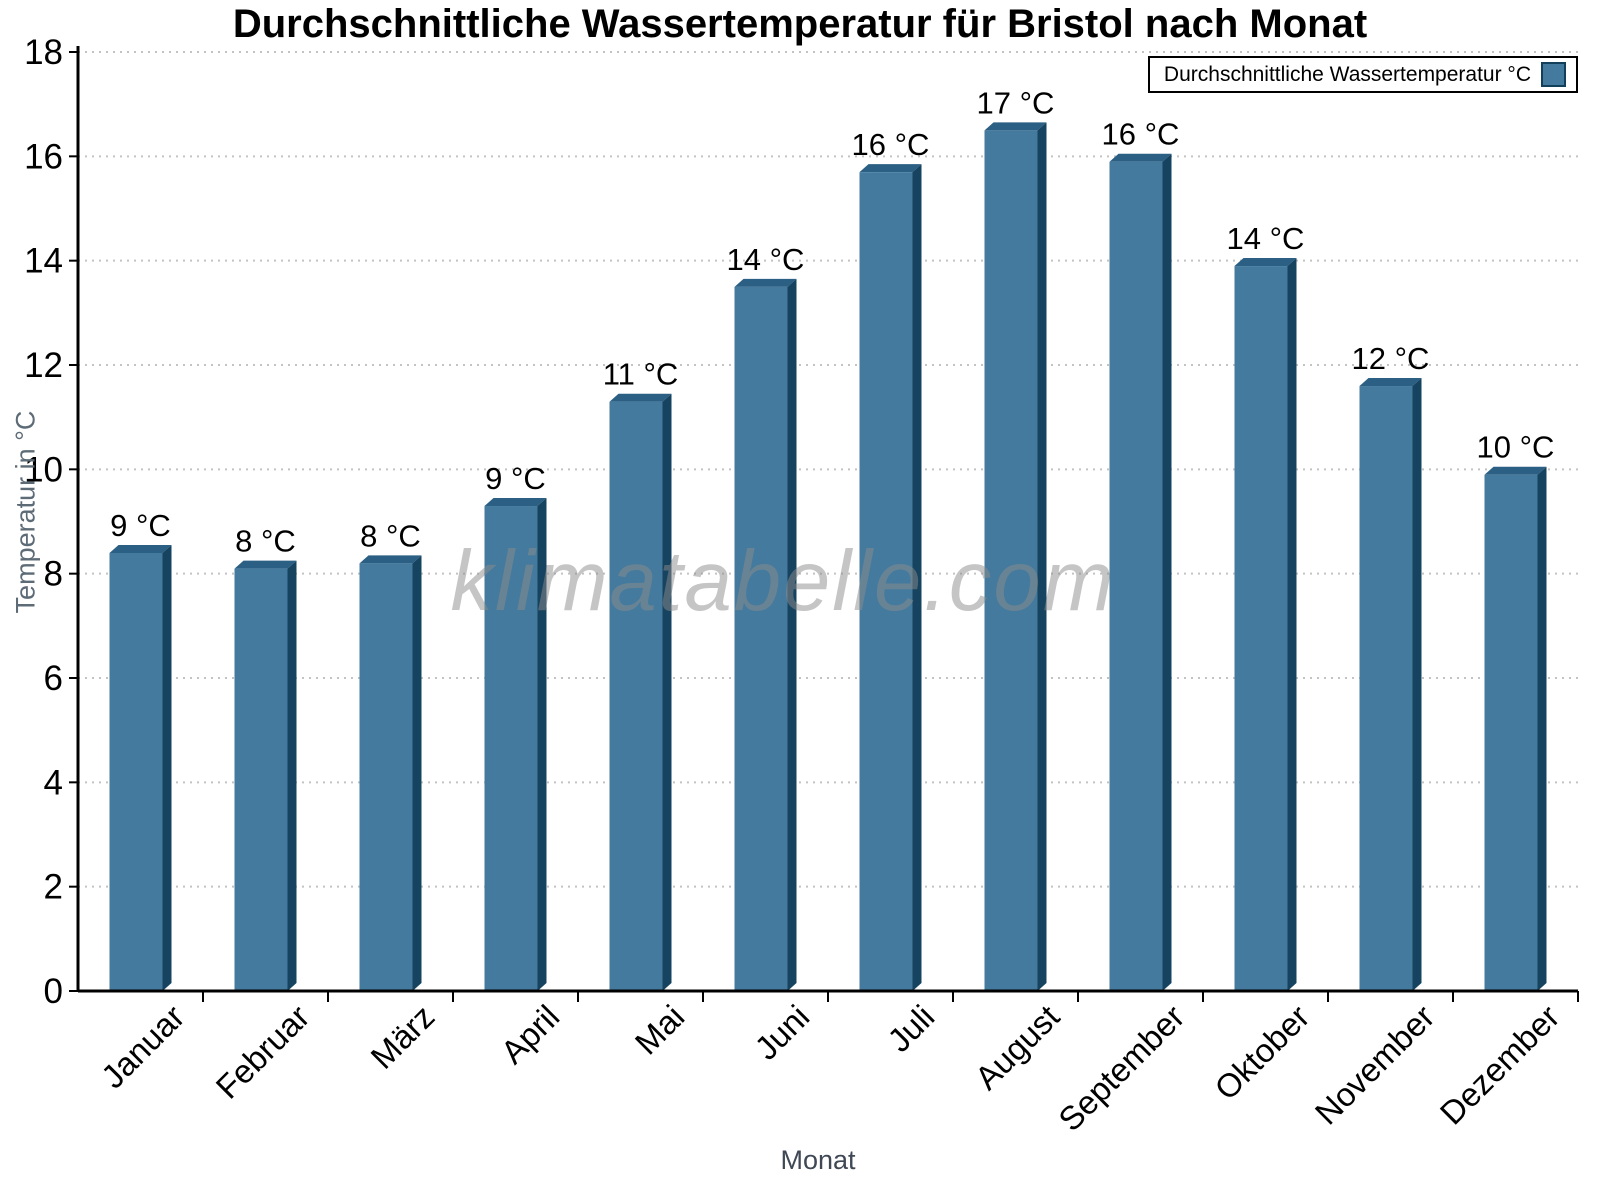  I want to click on y-tick-label: 14, so click(43, 261).